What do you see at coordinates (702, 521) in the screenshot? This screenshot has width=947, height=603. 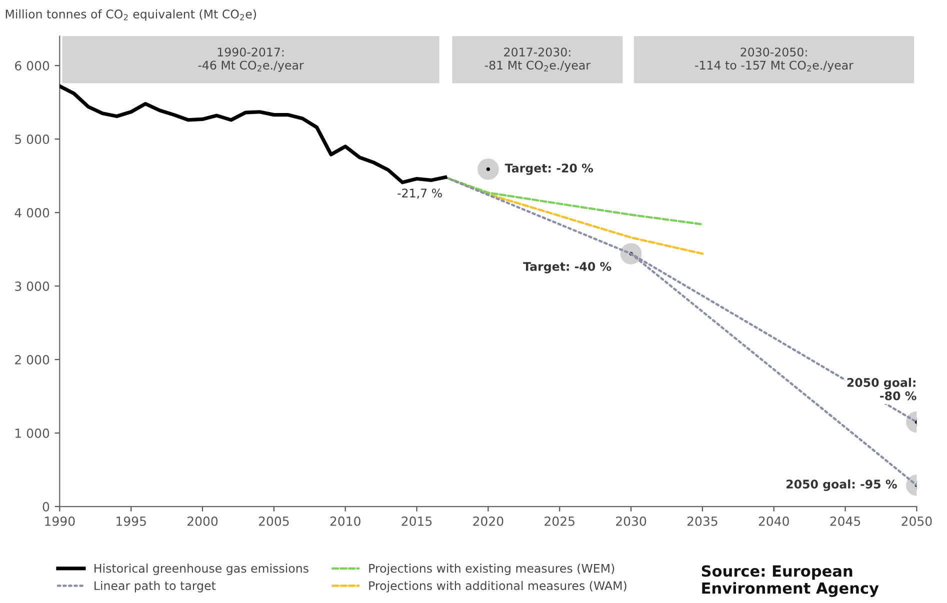 I see `x-tick-label: 2035` at bounding box center [702, 521].